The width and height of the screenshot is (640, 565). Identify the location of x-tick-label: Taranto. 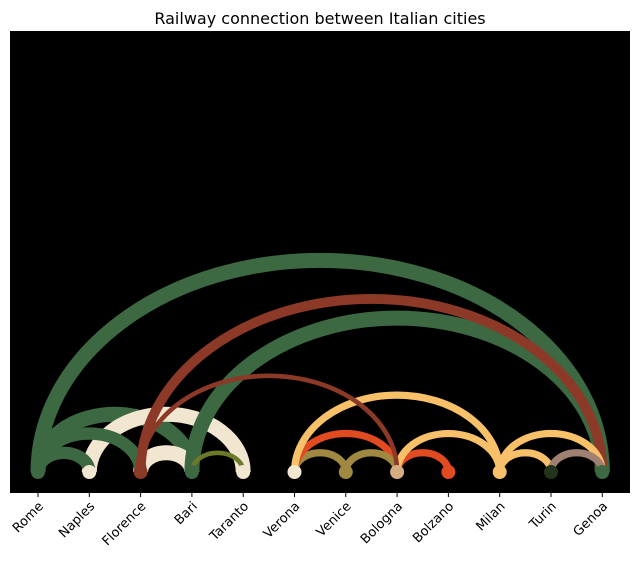
(230, 522).